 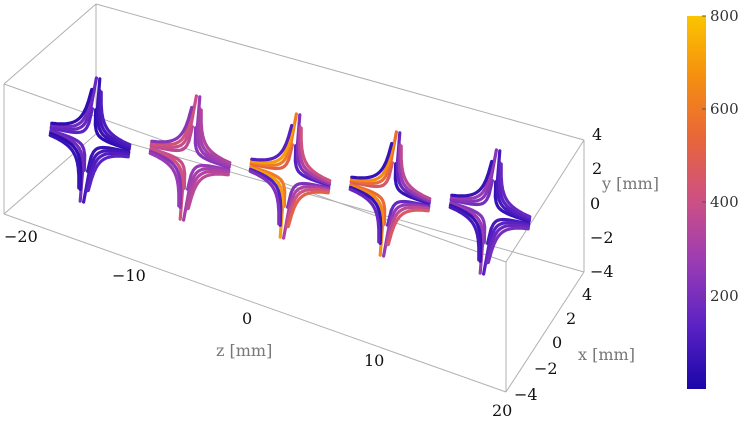 What do you see at coordinates (630, 183) in the screenshot?
I see `y-axis-label: y [mm]` at bounding box center [630, 183].